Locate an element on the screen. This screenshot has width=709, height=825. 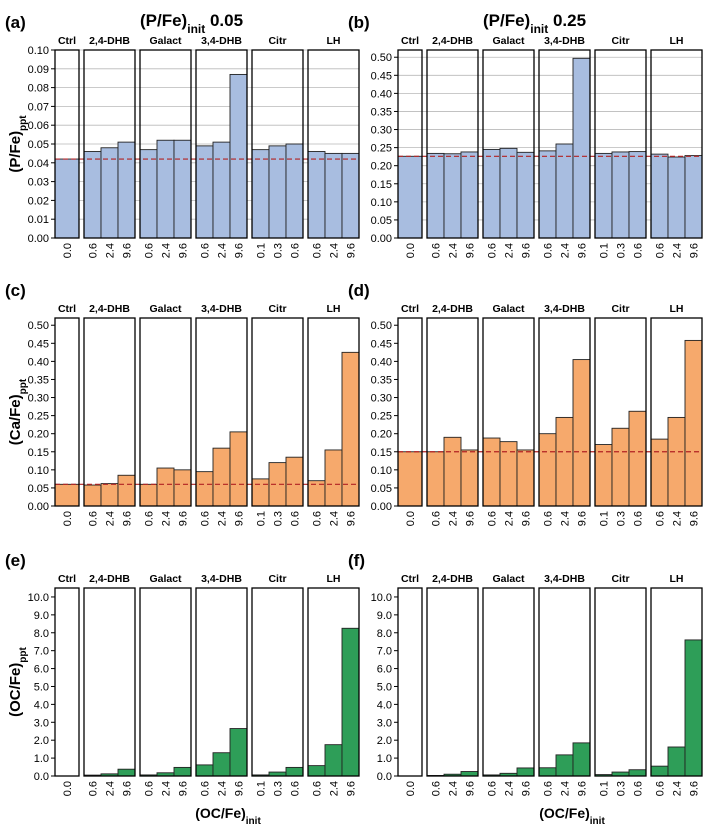
group-label: Ctrl is located at coordinates (410, 41).